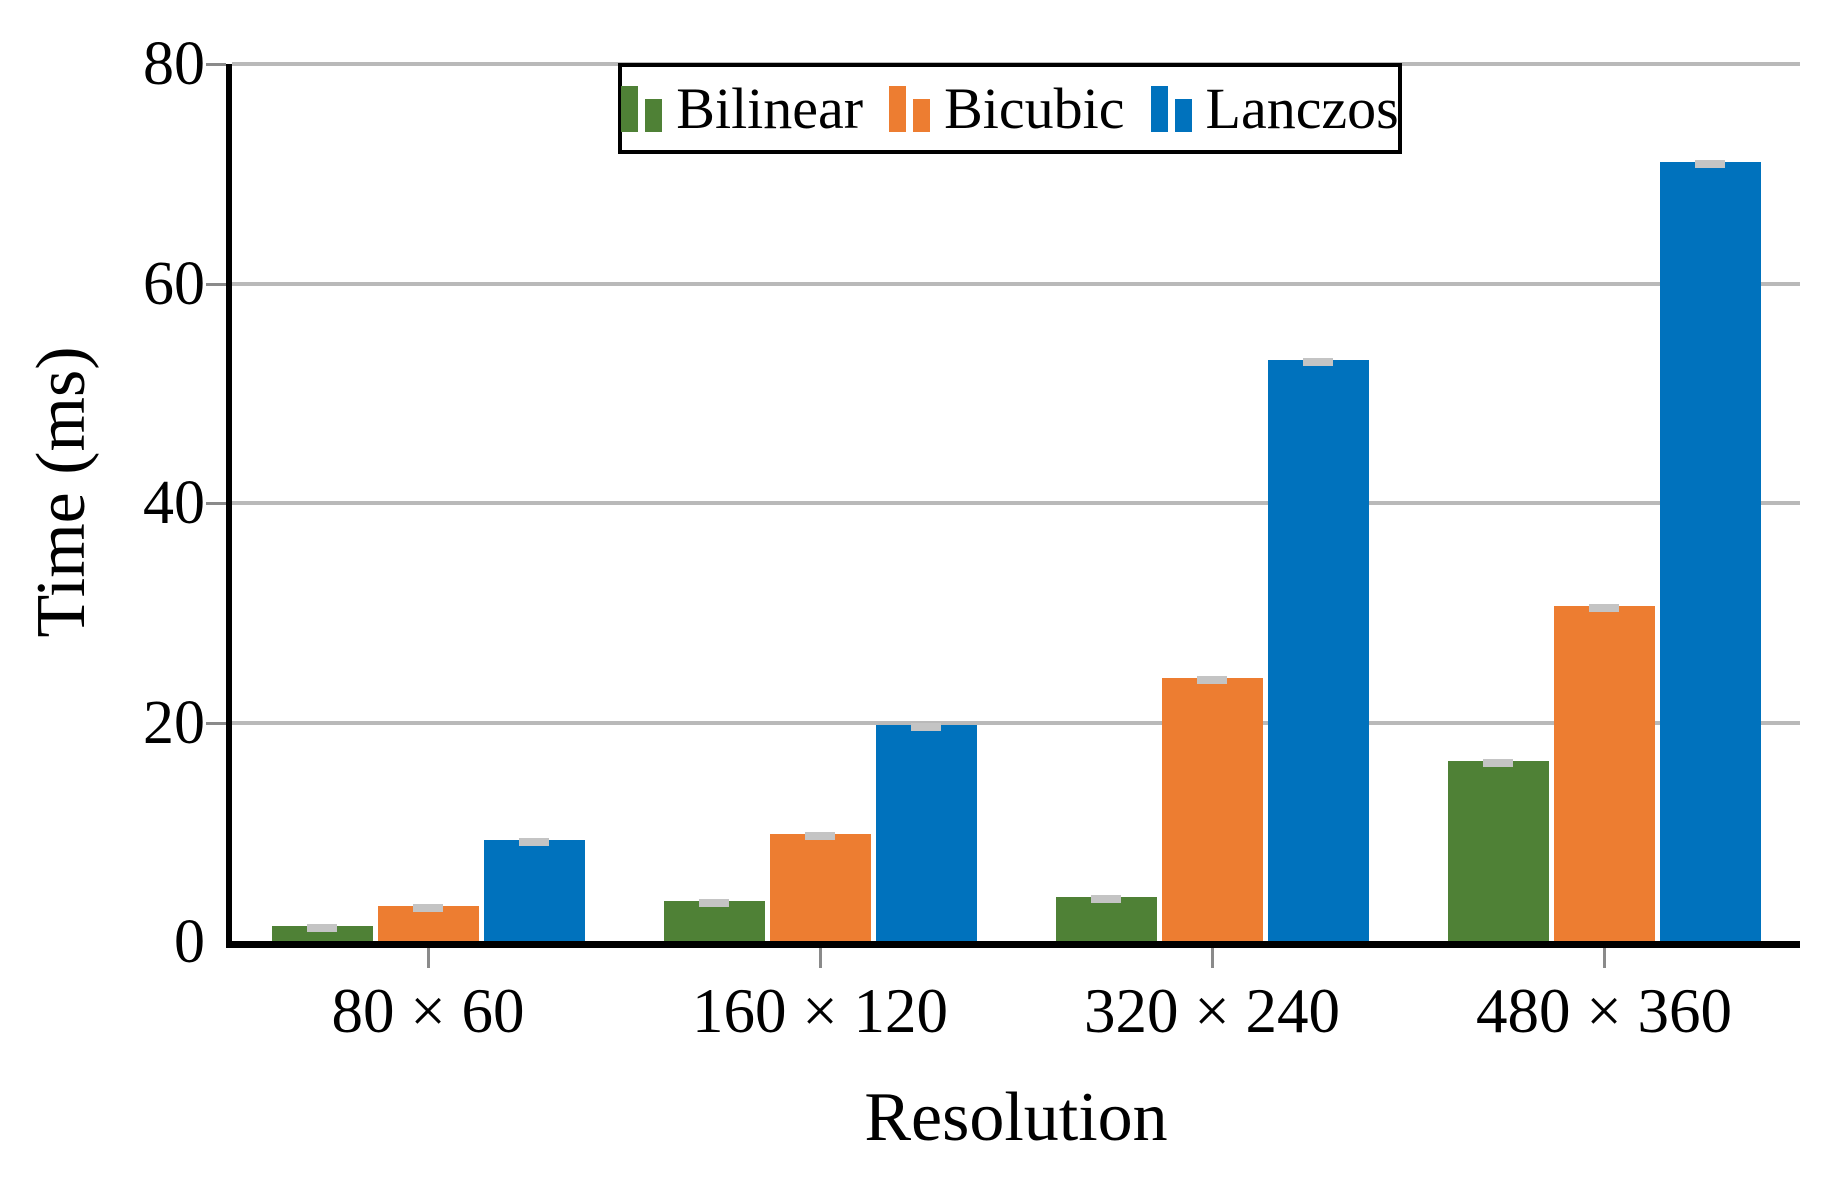 The height and width of the screenshot is (1179, 1838). Describe the element at coordinates (189, 942) in the screenshot. I see `y-tick-label: 0` at that location.